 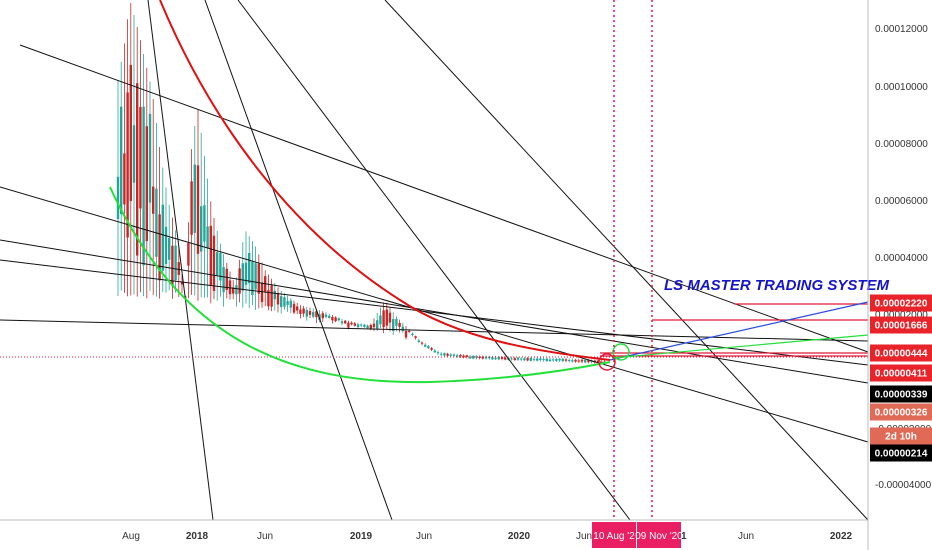 I want to click on blue-projection-line, so click(x=739, y=331).